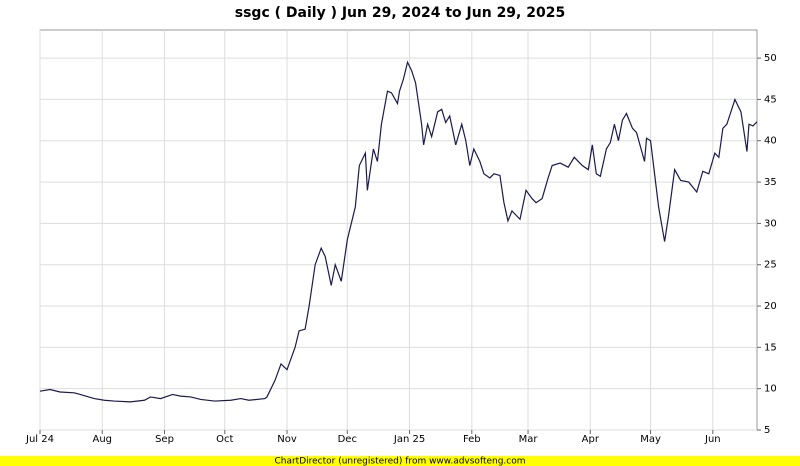 The image size is (800, 466). Describe the element at coordinates (767, 430) in the screenshot. I see `y-tick-label: 5` at that location.